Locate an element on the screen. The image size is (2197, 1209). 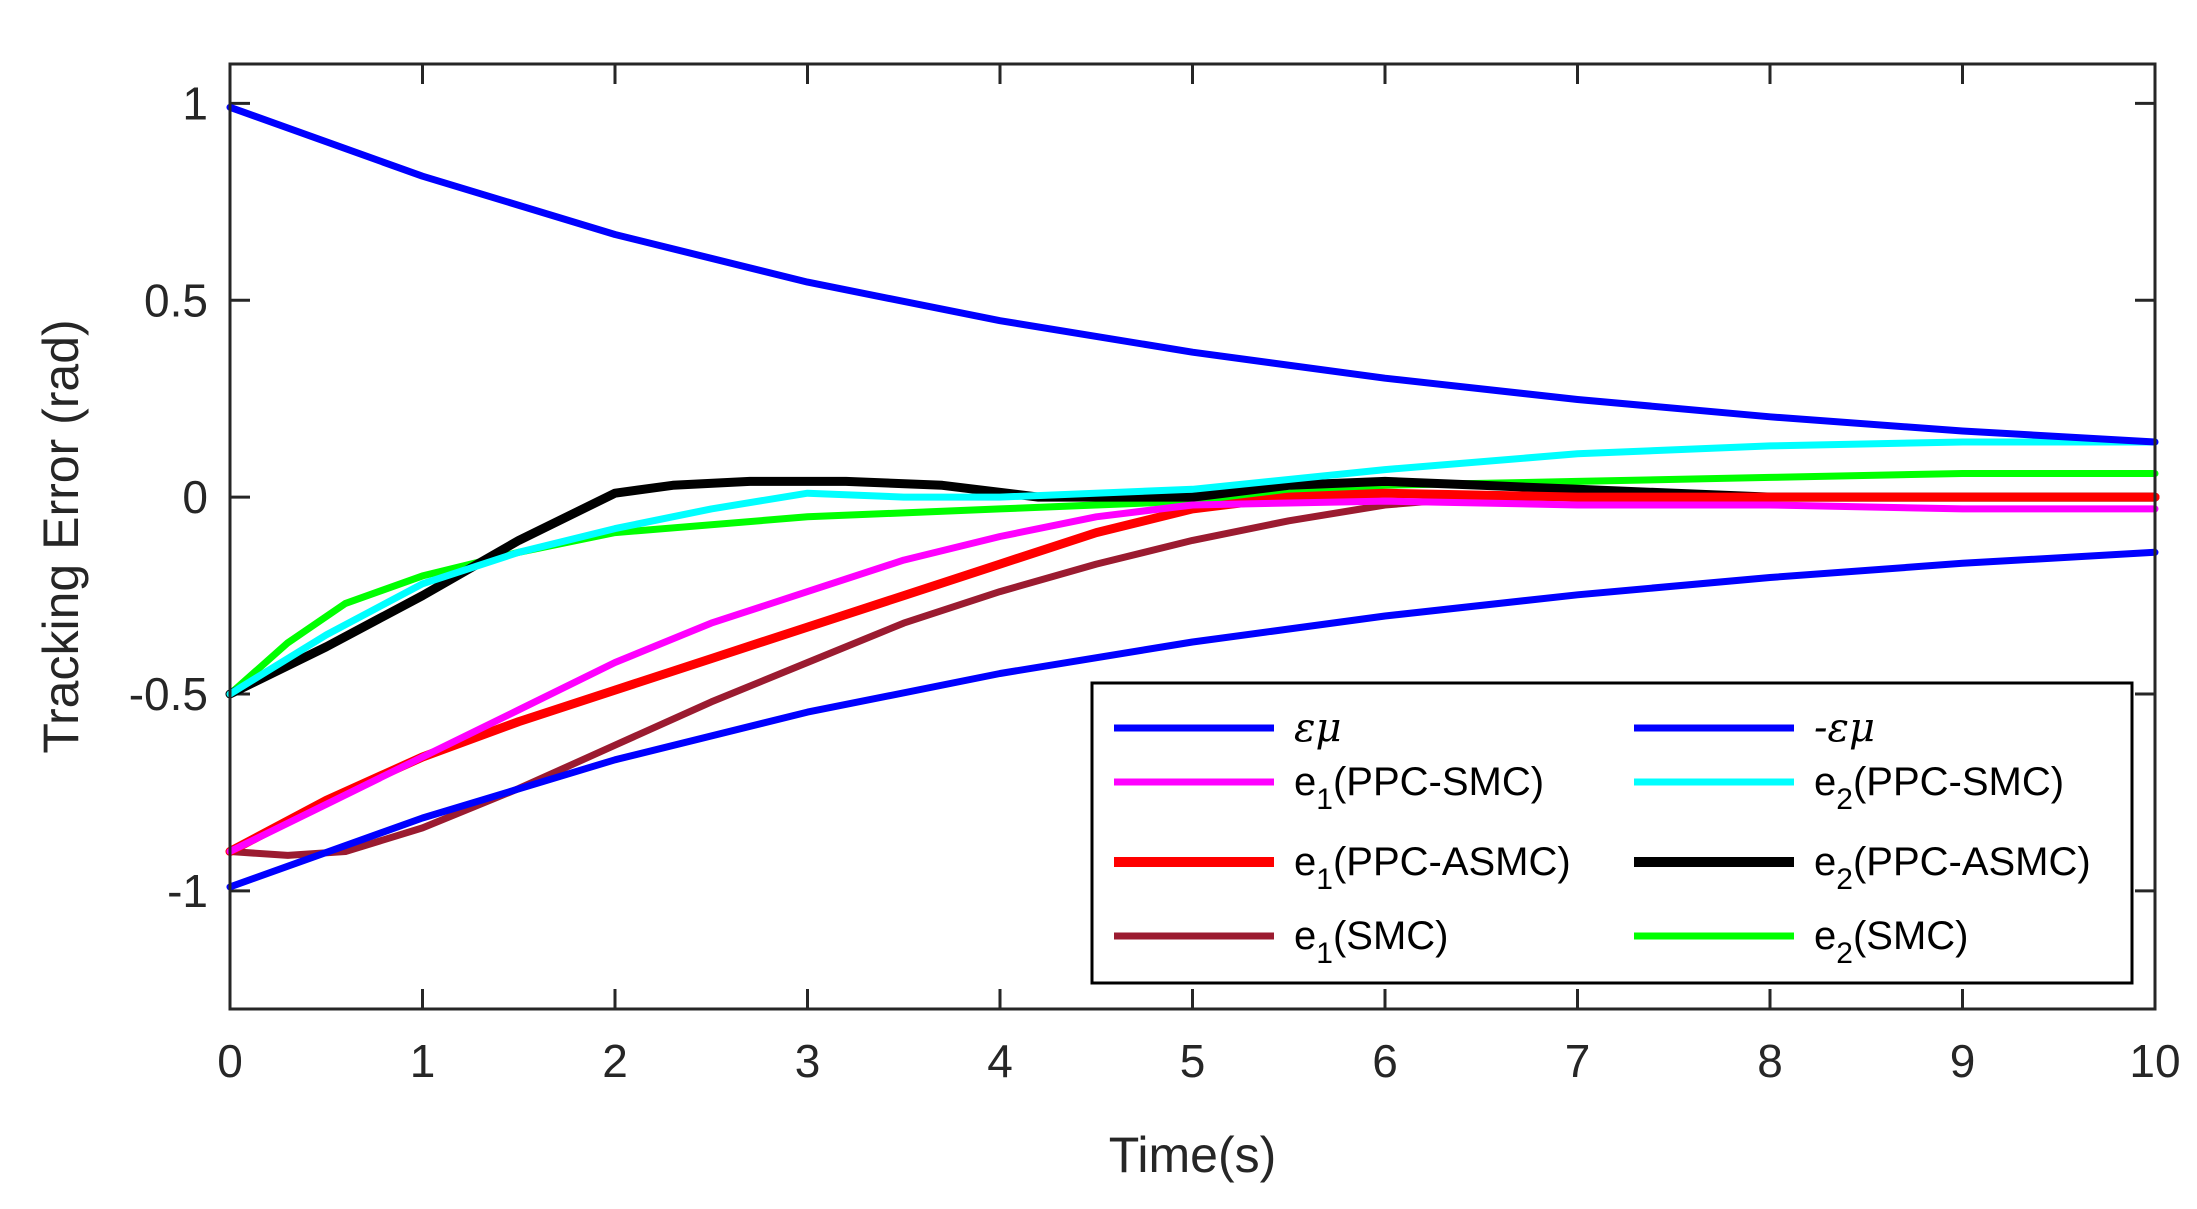
x-tick-label: 8 is located at coordinates (1770, 1061).